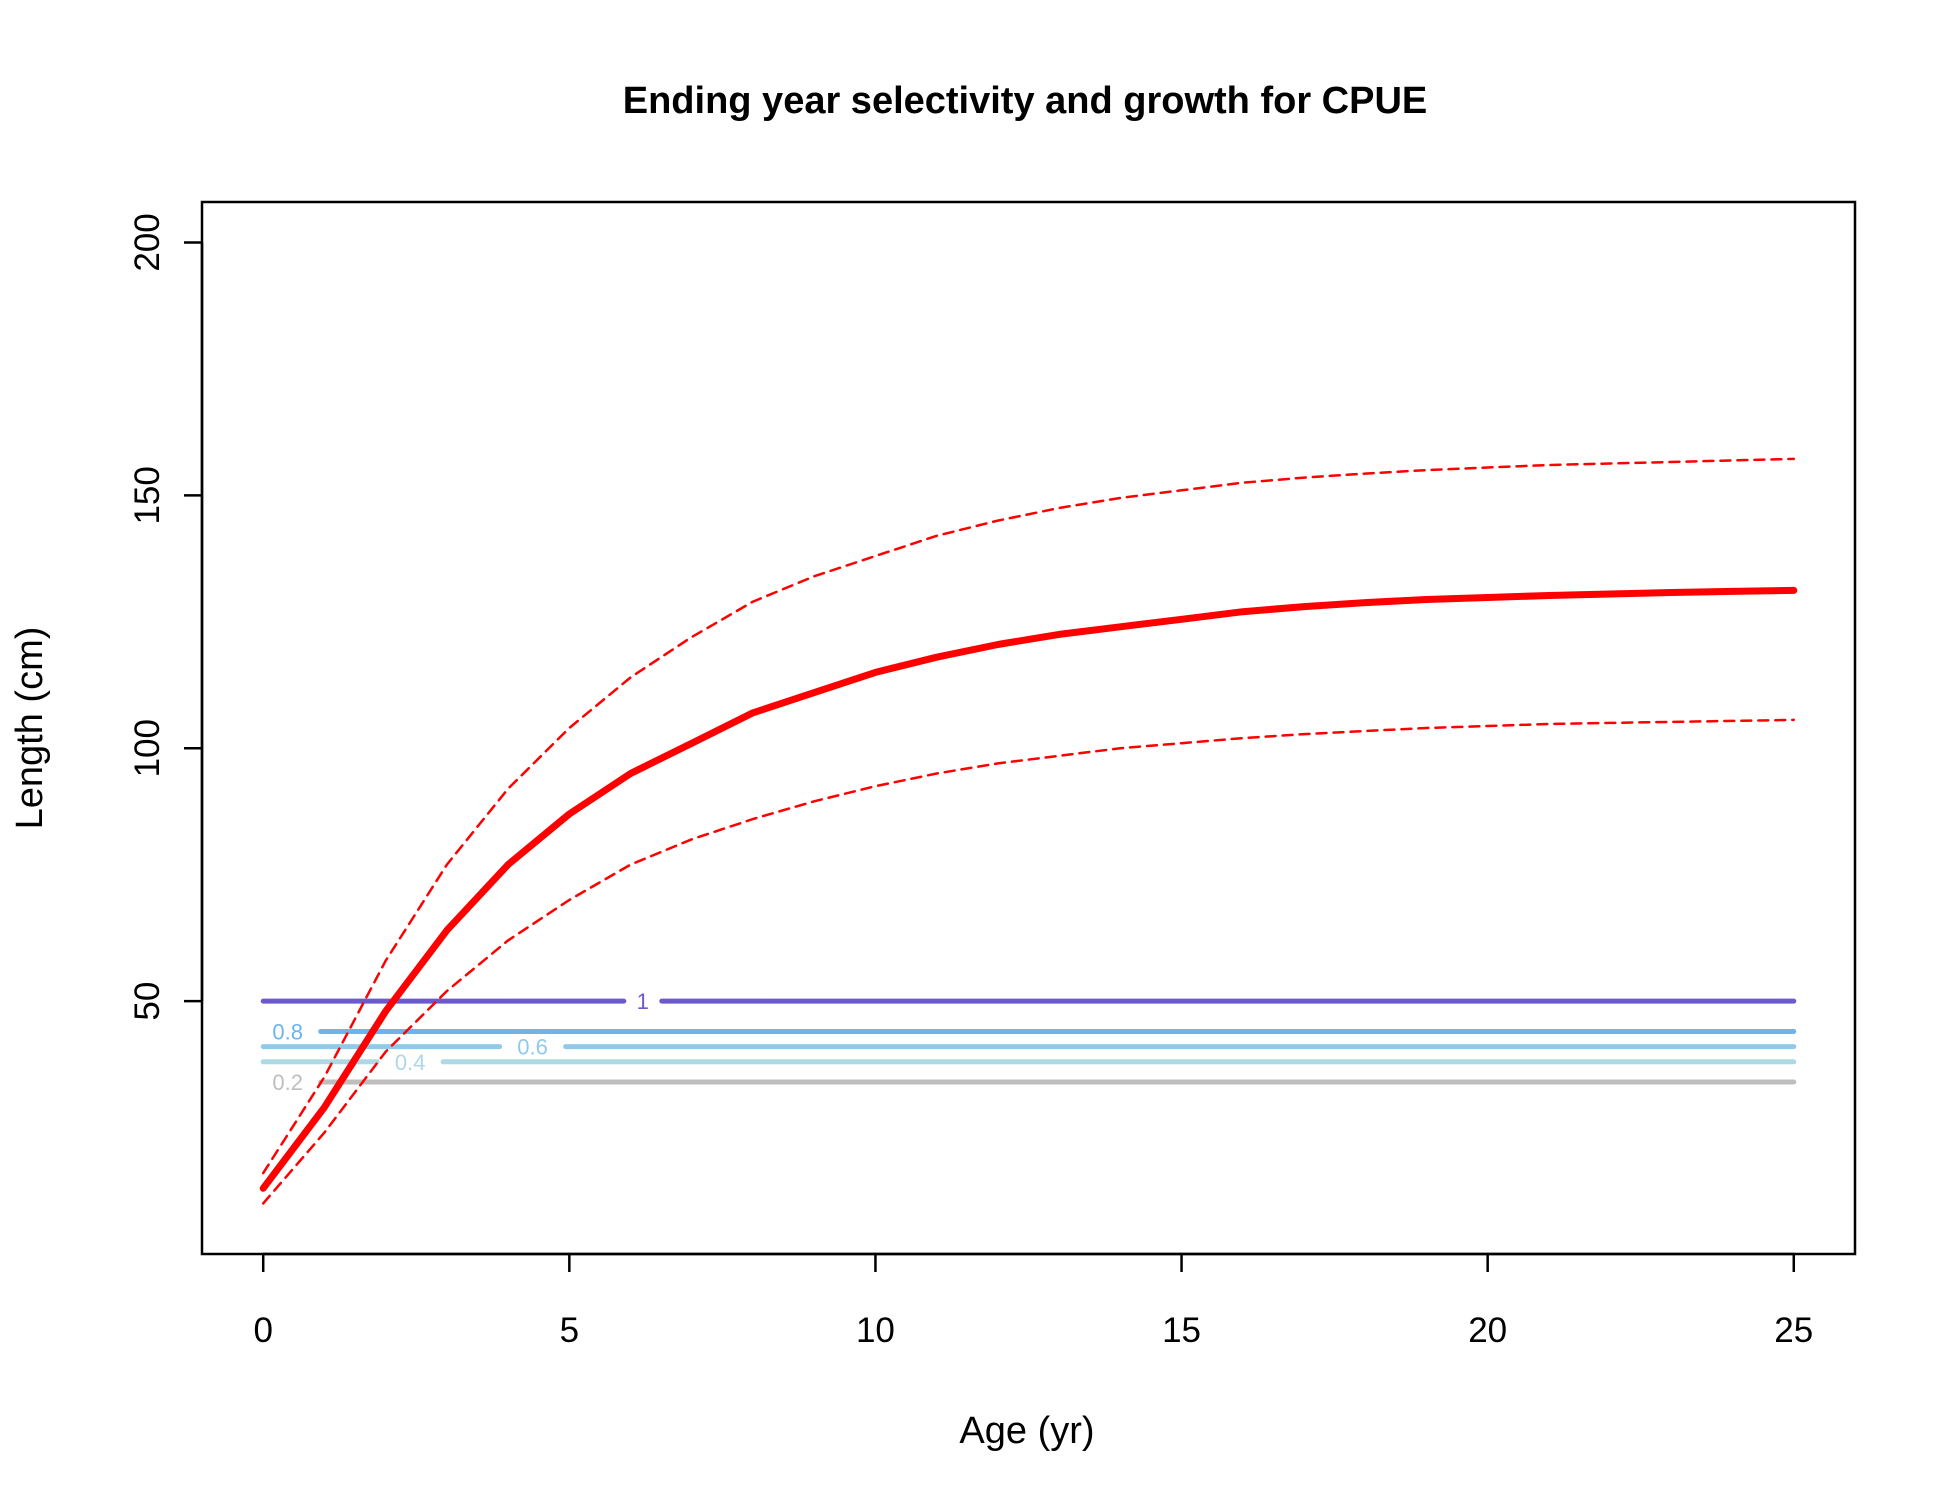 The image size is (1950, 1500). I want to click on y-tick-label: 200, so click(147, 242).